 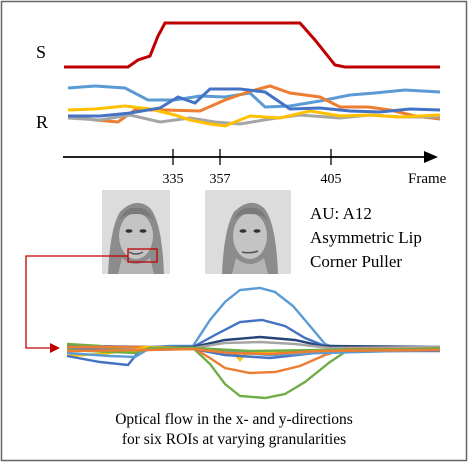 What do you see at coordinates (427, 179) in the screenshot?
I see `frame-axis-label: Frame` at bounding box center [427, 179].